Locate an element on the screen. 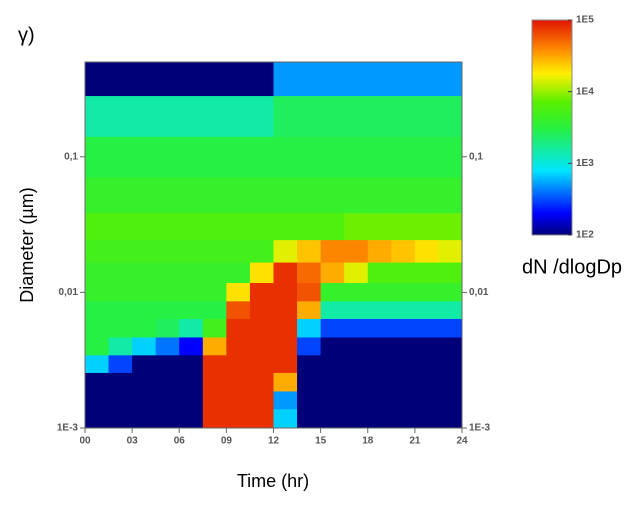 This screenshot has height=526, width=642. colorbar-tick-label: 1E4 is located at coordinates (585, 91).